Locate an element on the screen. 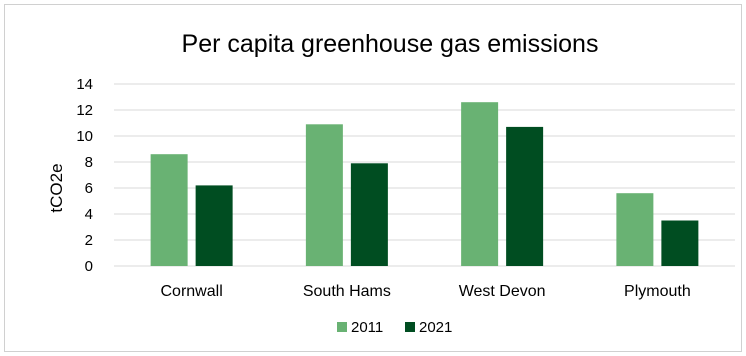  y-tick-label: 8 is located at coordinates (89, 162).